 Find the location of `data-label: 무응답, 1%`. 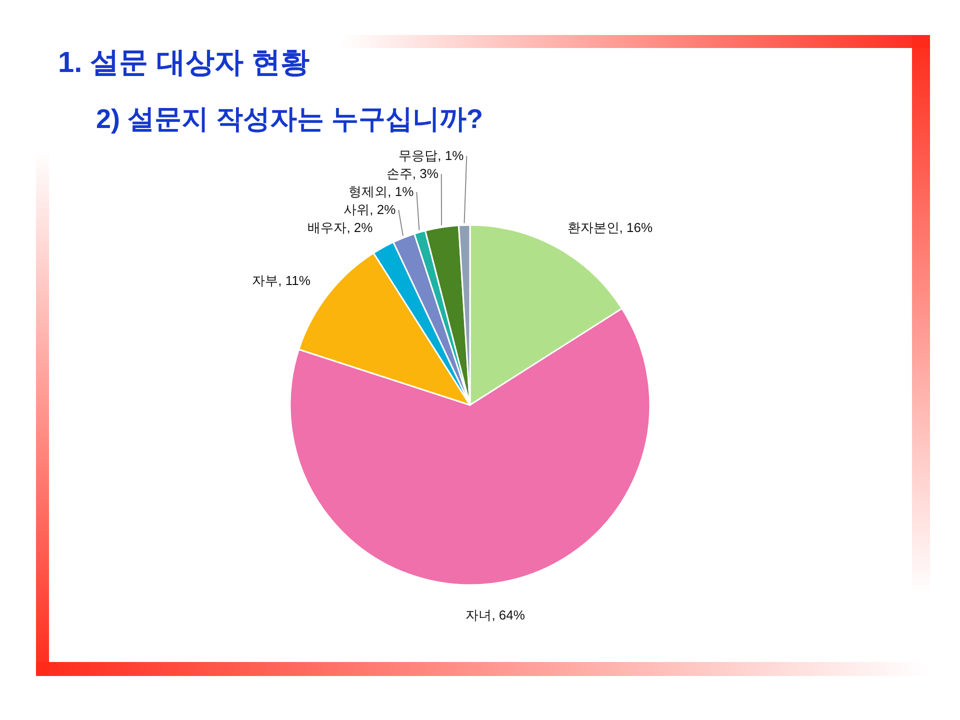

data-label: 무응답, 1% is located at coordinates (431, 155).